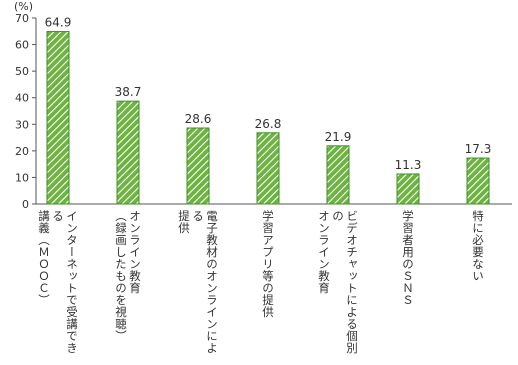 This screenshot has height=365, width=518. Describe the element at coordinates (25, 204) in the screenshot. I see `y-tick-label: 0` at that location.